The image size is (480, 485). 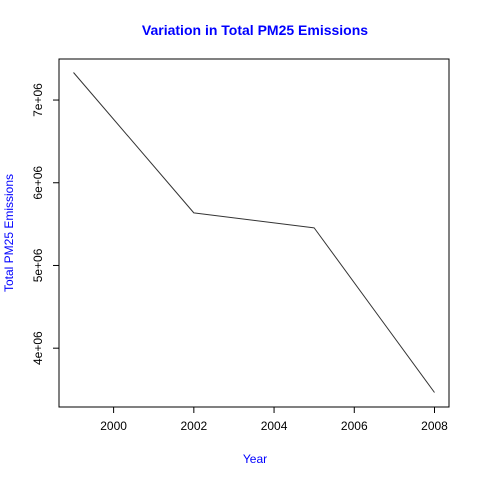 What do you see at coordinates (38, 183) in the screenshot?
I see `y-tick-label: 6e+06` at bounding box center [38, 183].